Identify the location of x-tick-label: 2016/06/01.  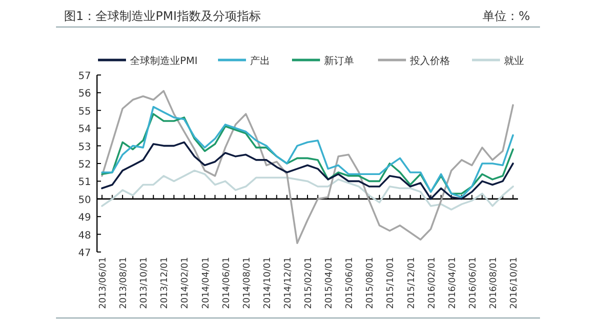
(473, 283).